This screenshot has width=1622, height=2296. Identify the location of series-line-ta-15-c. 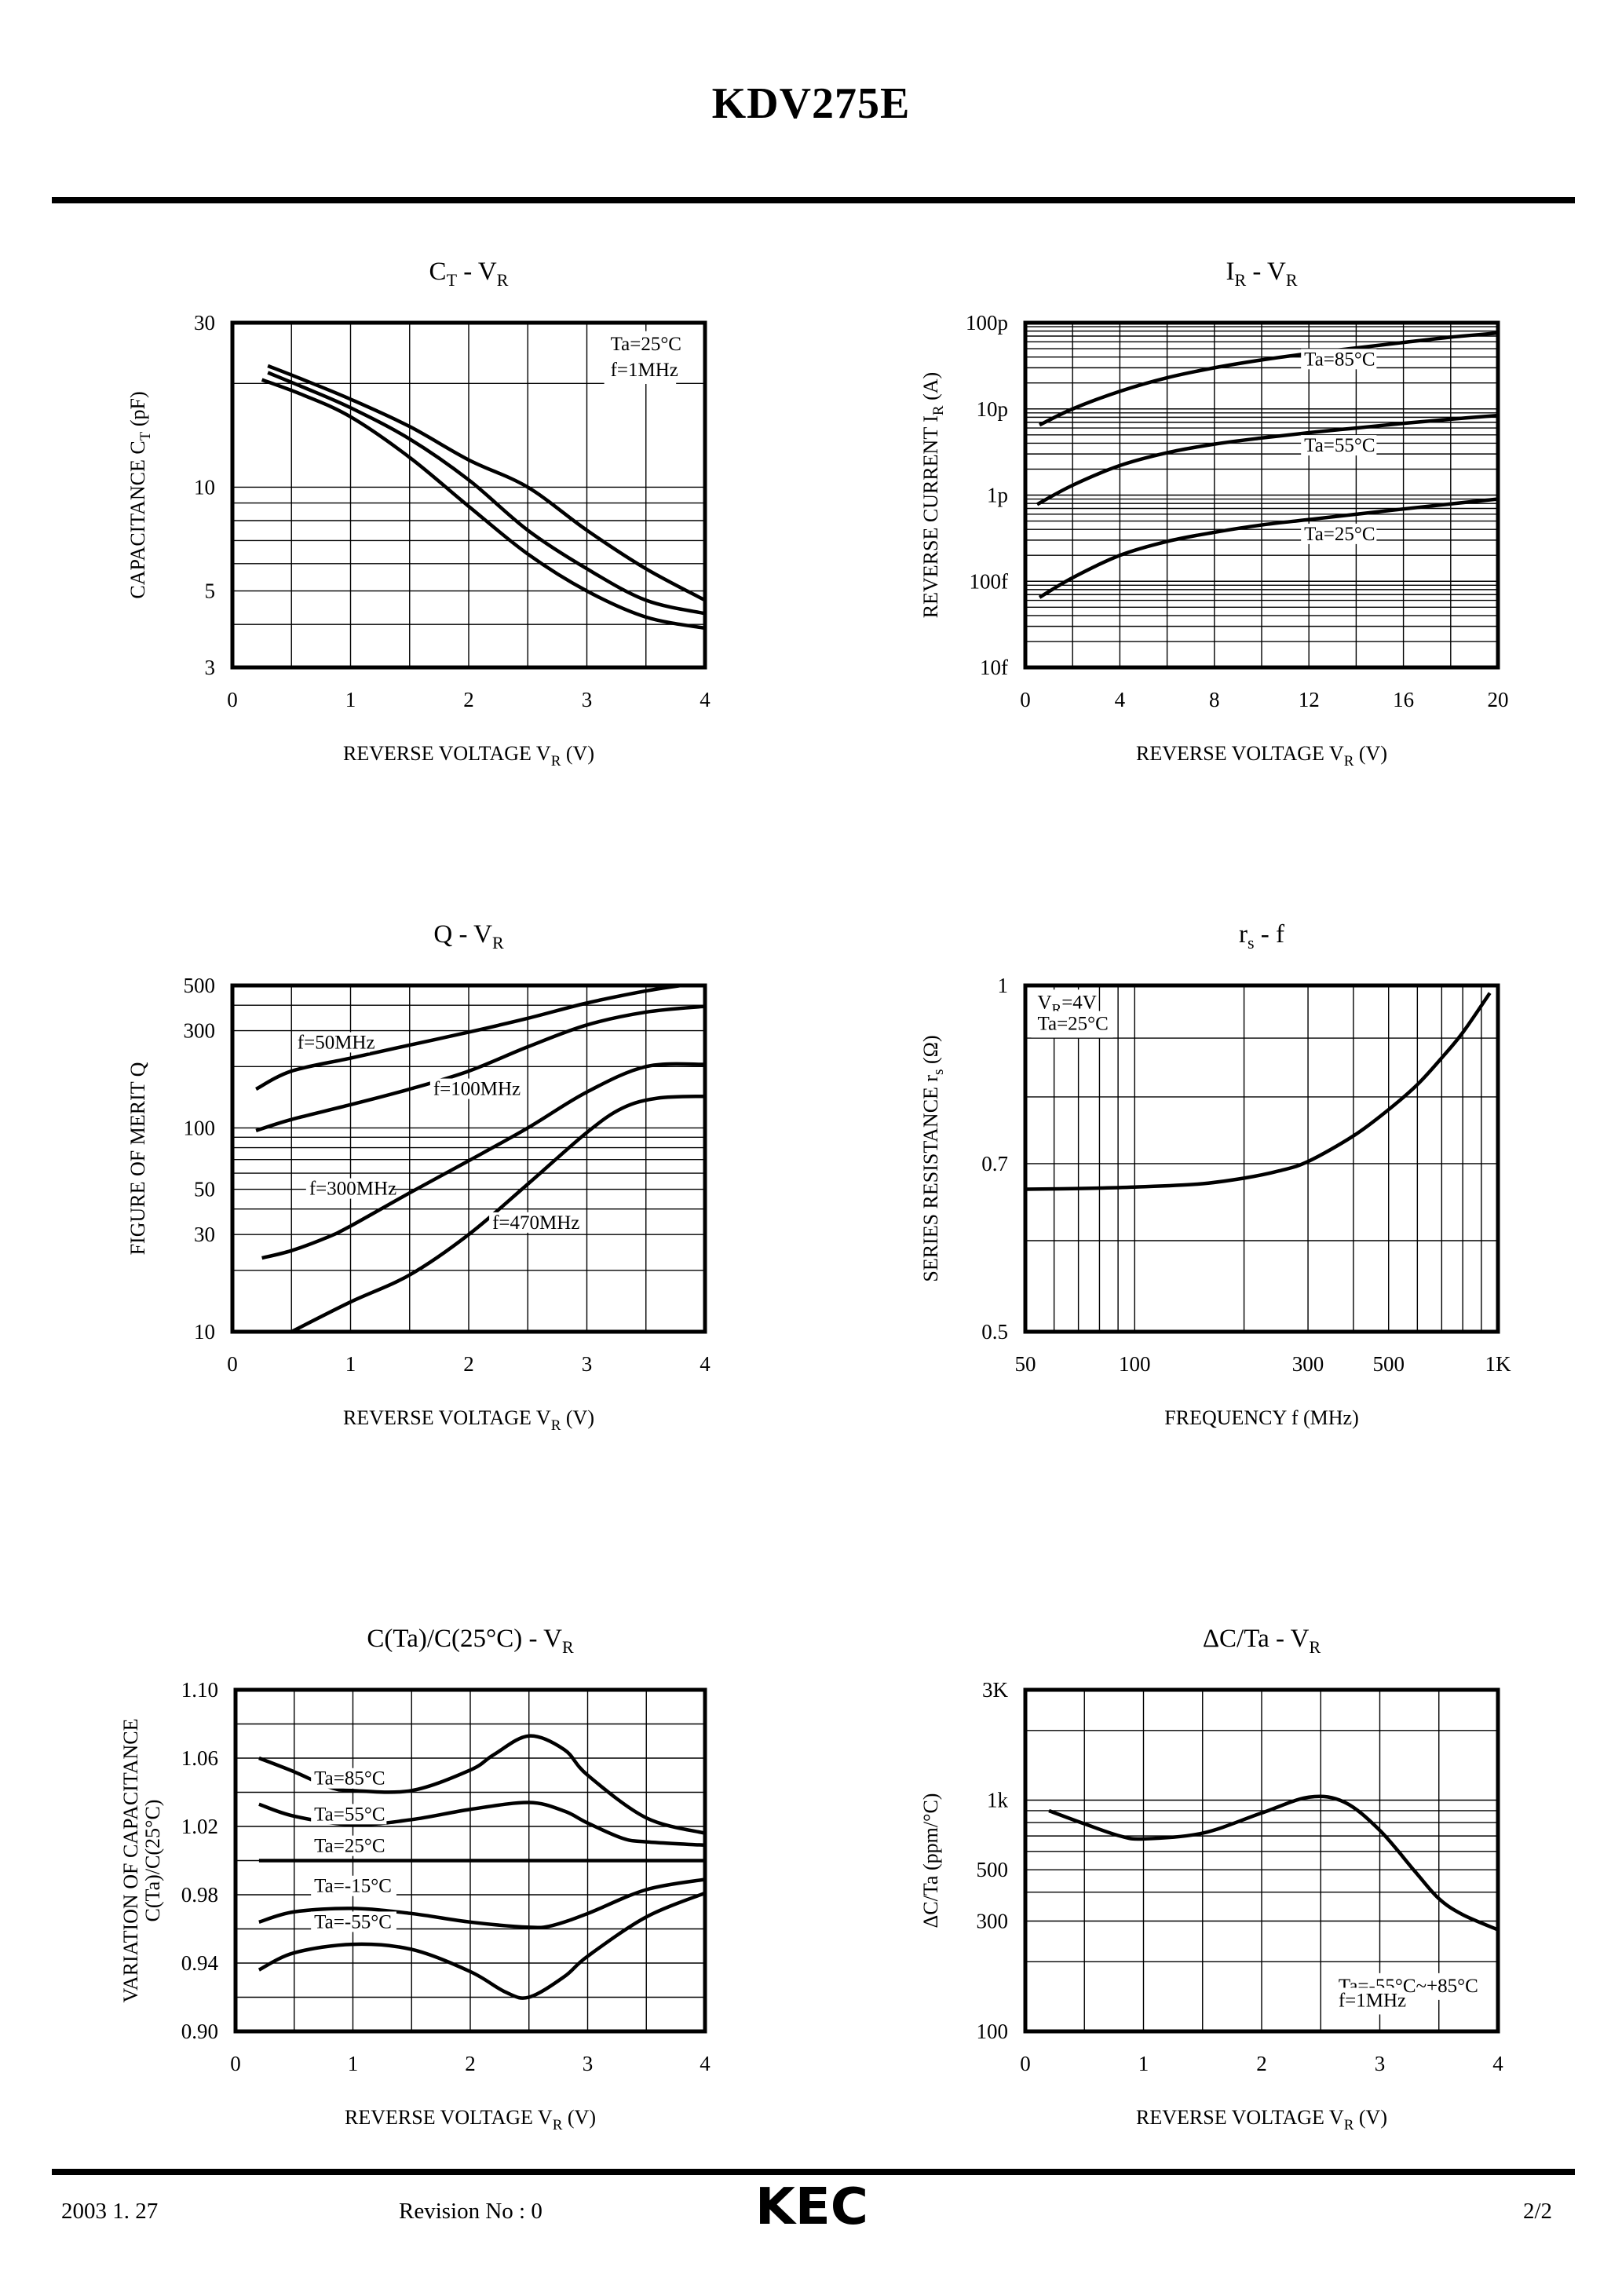
(482, 1903).